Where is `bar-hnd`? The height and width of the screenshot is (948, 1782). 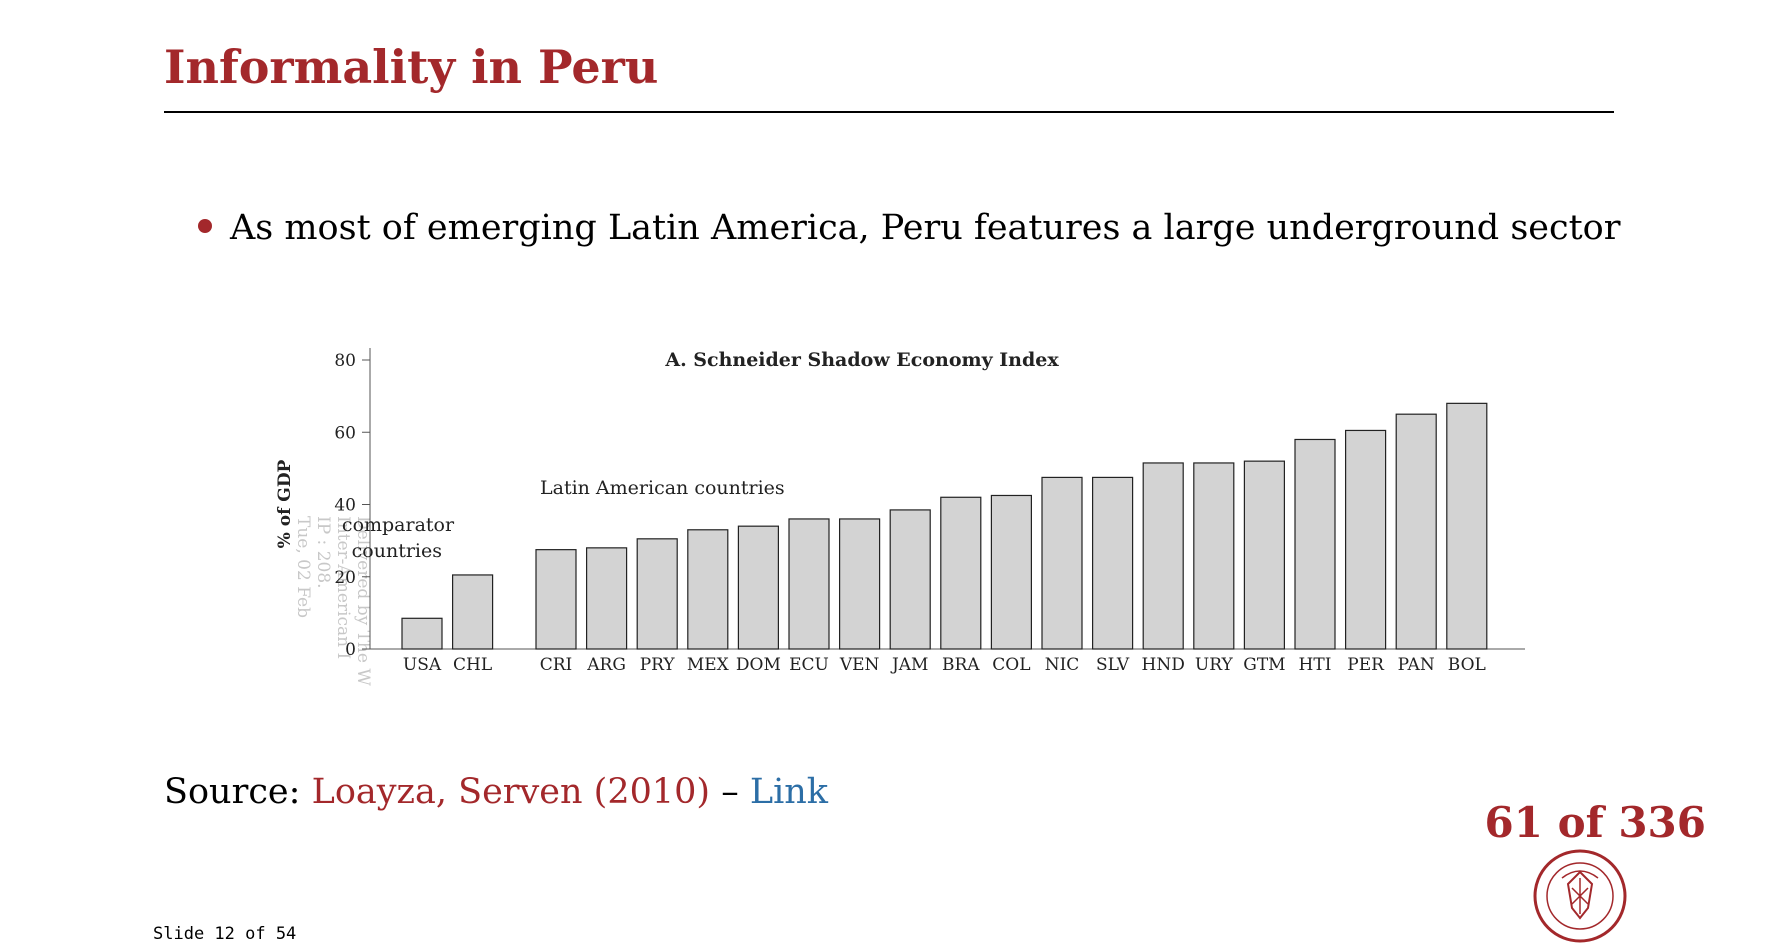 bar-hnd is located at coordinates (1163, 556).